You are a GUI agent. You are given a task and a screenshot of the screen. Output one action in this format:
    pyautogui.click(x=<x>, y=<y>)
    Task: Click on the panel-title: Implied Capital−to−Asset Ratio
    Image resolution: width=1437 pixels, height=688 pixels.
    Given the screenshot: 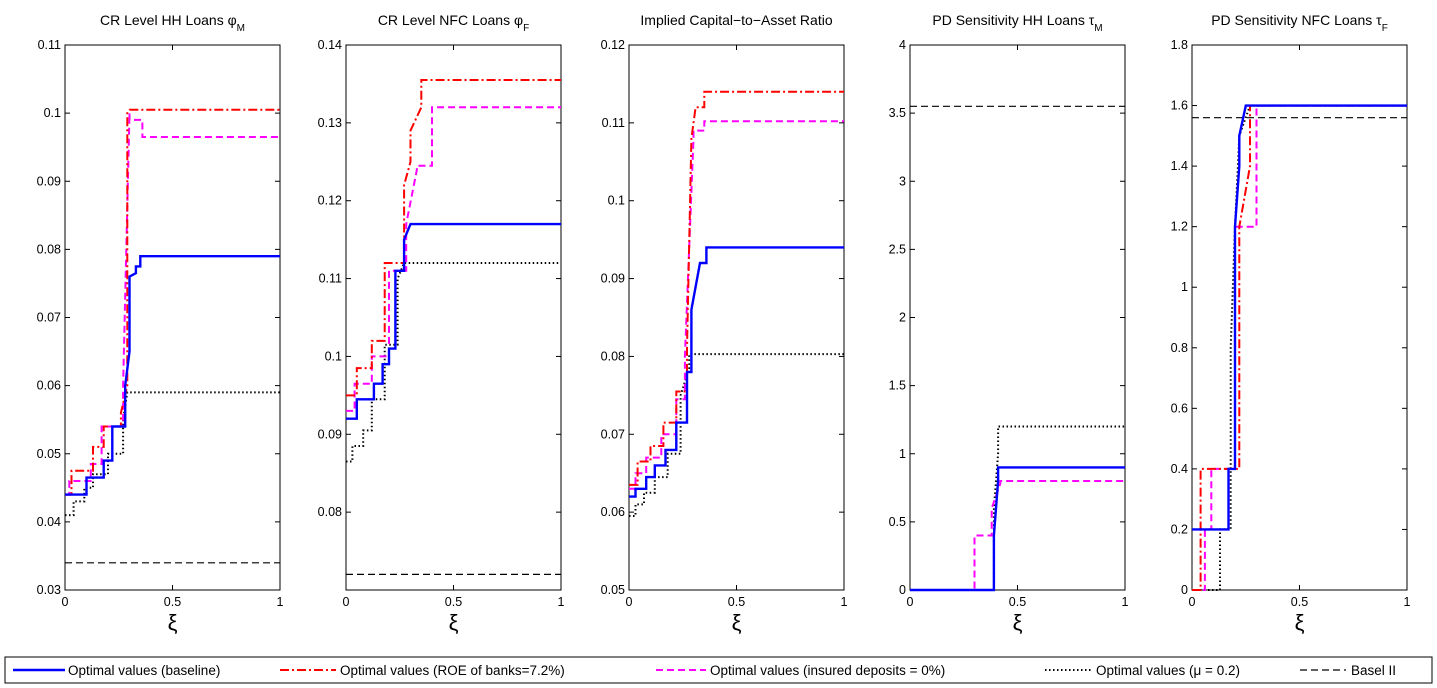 What is the action you would take?
    pyautogui.click(x=736, y=20)
    